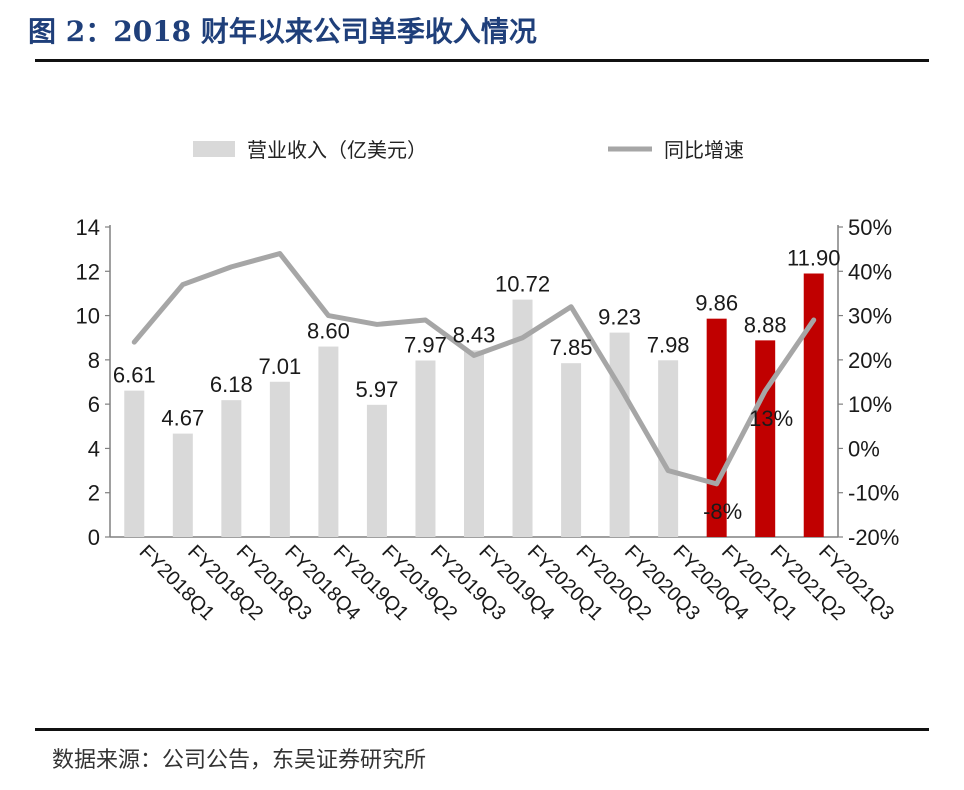 This screenshot has width=964, height=790. I want to click on left-tick-label: 14, so click(88, 227).